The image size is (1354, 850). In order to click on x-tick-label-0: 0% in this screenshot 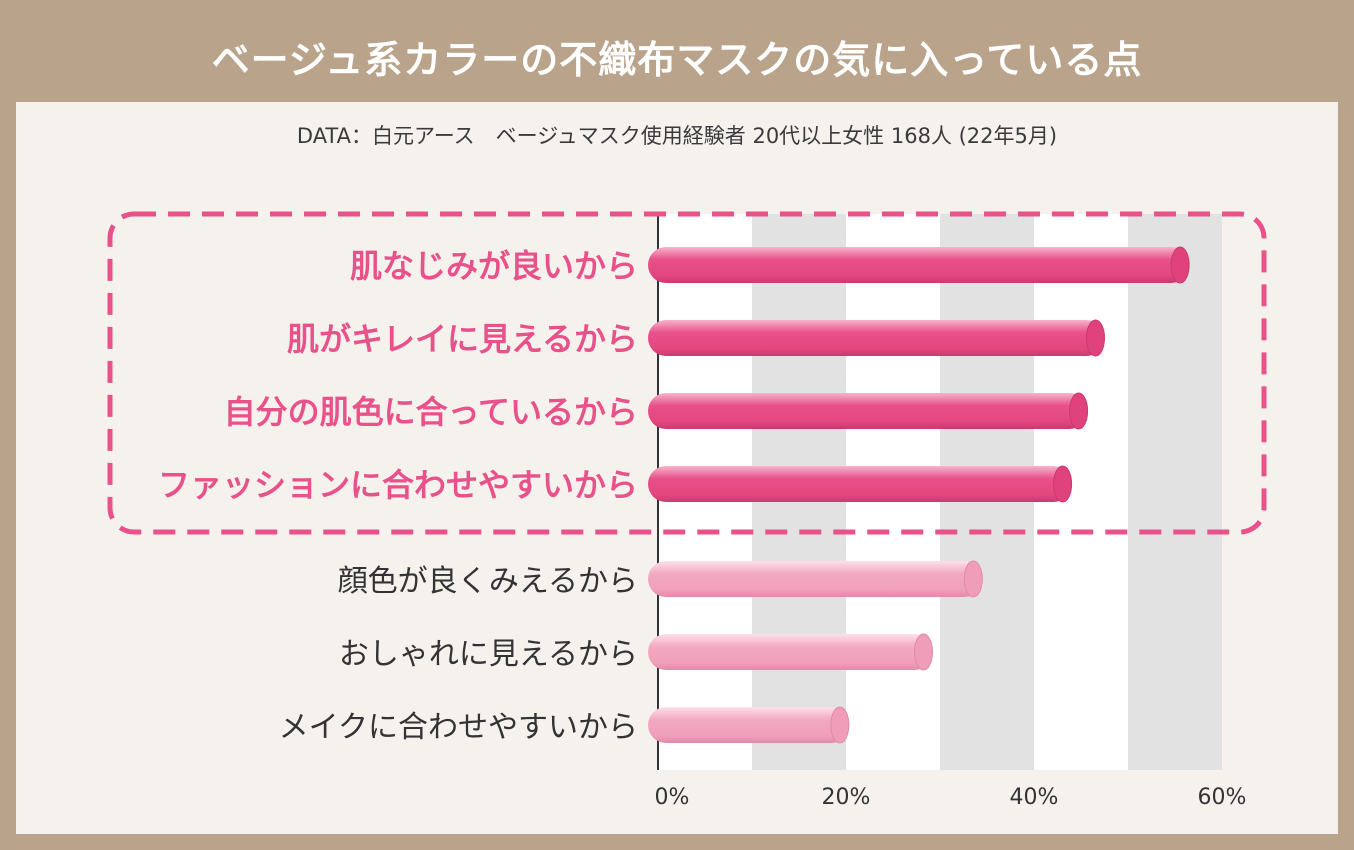, I will do `click(672, 797)`.